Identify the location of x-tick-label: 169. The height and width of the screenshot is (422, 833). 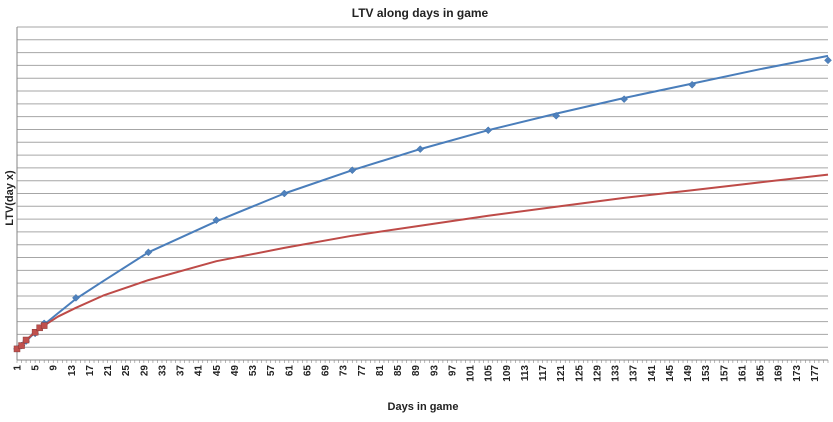
(779, 373).